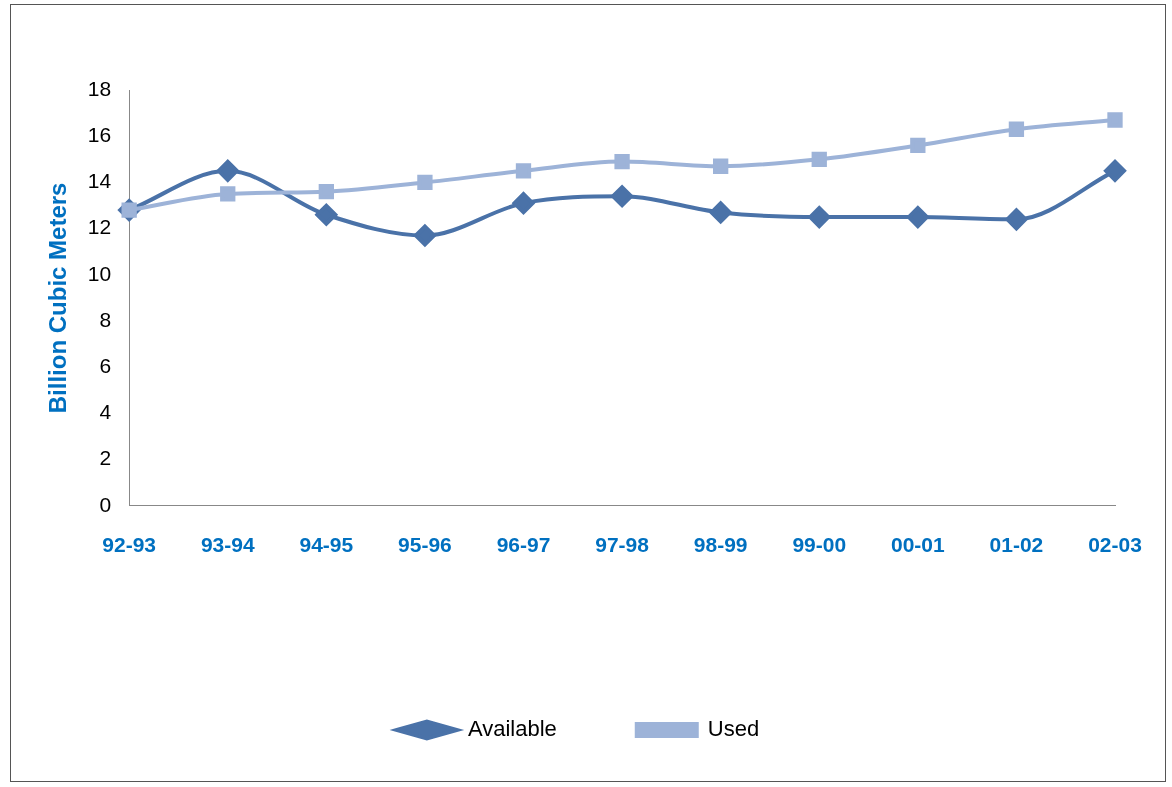 This screenshot has width=1172, height=787. Describe the element at coordinates (99, 227) in the screenshot. I see `y-tick-label: 12` at that location.